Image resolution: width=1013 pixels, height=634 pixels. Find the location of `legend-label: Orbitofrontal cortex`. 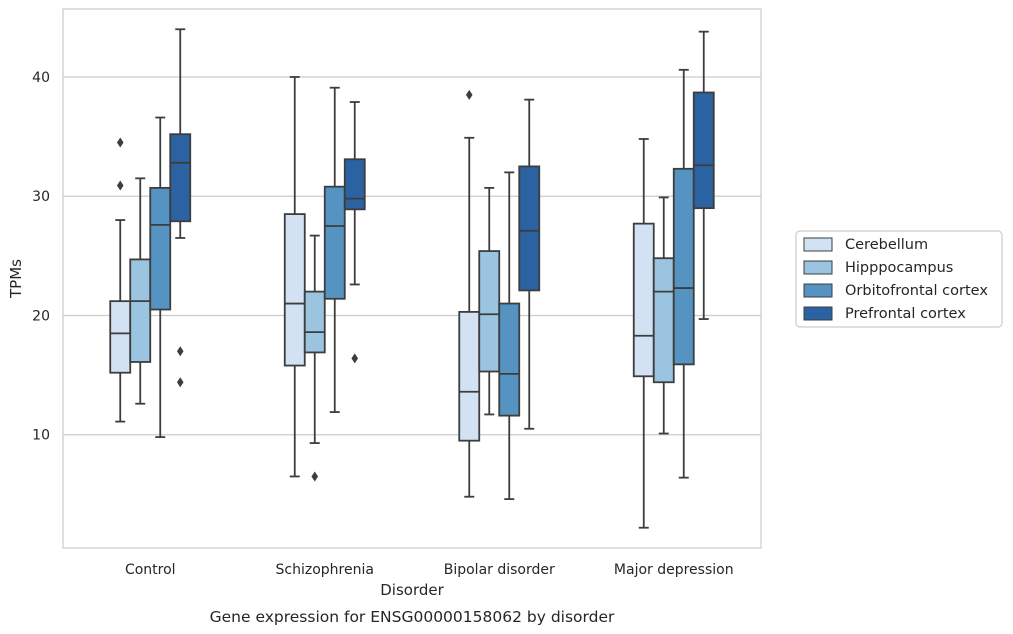

legend-label: Orbitofrontal cortex is located at coordinates (916, 291).